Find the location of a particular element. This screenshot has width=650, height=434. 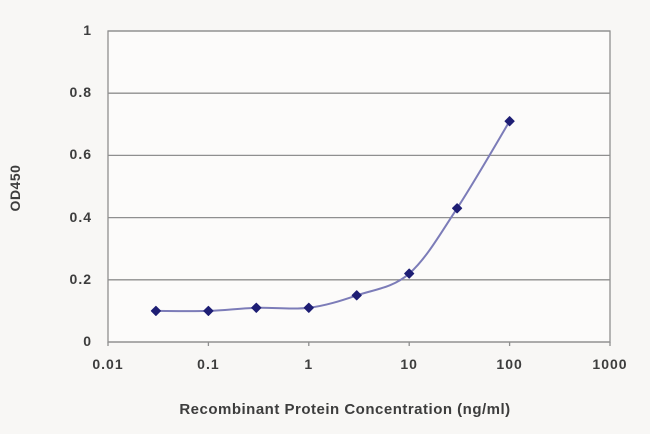

y-tick-label-0.4: 0.4 is located at coordinates (80, 216).